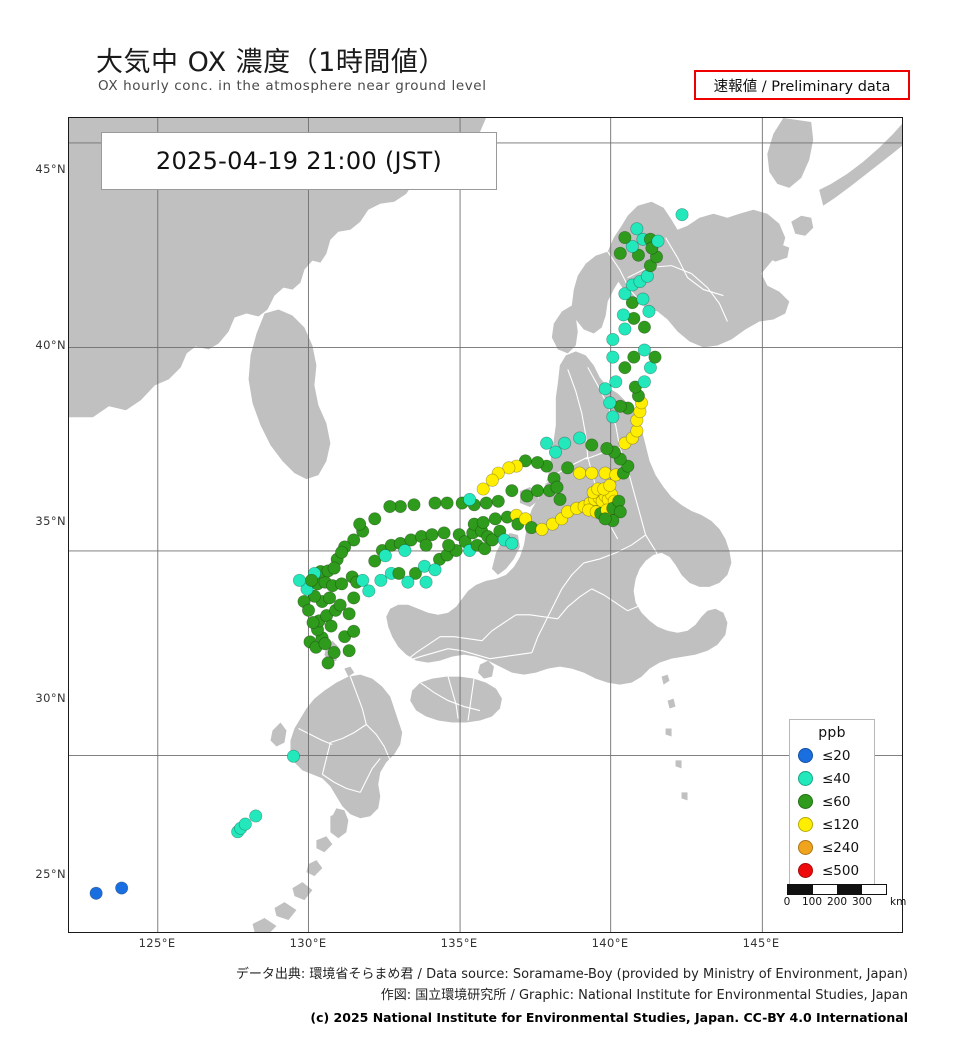 The image size is (980, 1060). Describe the element at coordinates (836, 801) in the screenshot. I see `legend-label: ≤60` at that location.